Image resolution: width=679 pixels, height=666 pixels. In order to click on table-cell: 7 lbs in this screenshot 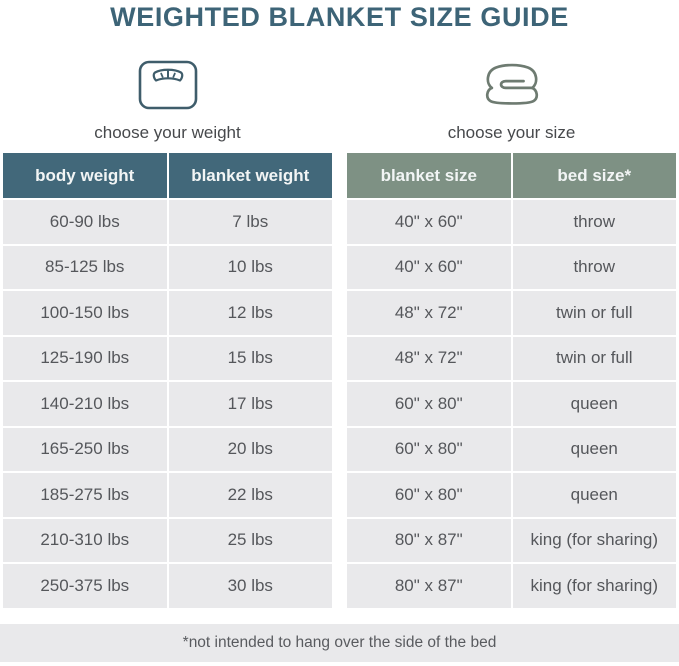, I will do `click(250, 222)`.